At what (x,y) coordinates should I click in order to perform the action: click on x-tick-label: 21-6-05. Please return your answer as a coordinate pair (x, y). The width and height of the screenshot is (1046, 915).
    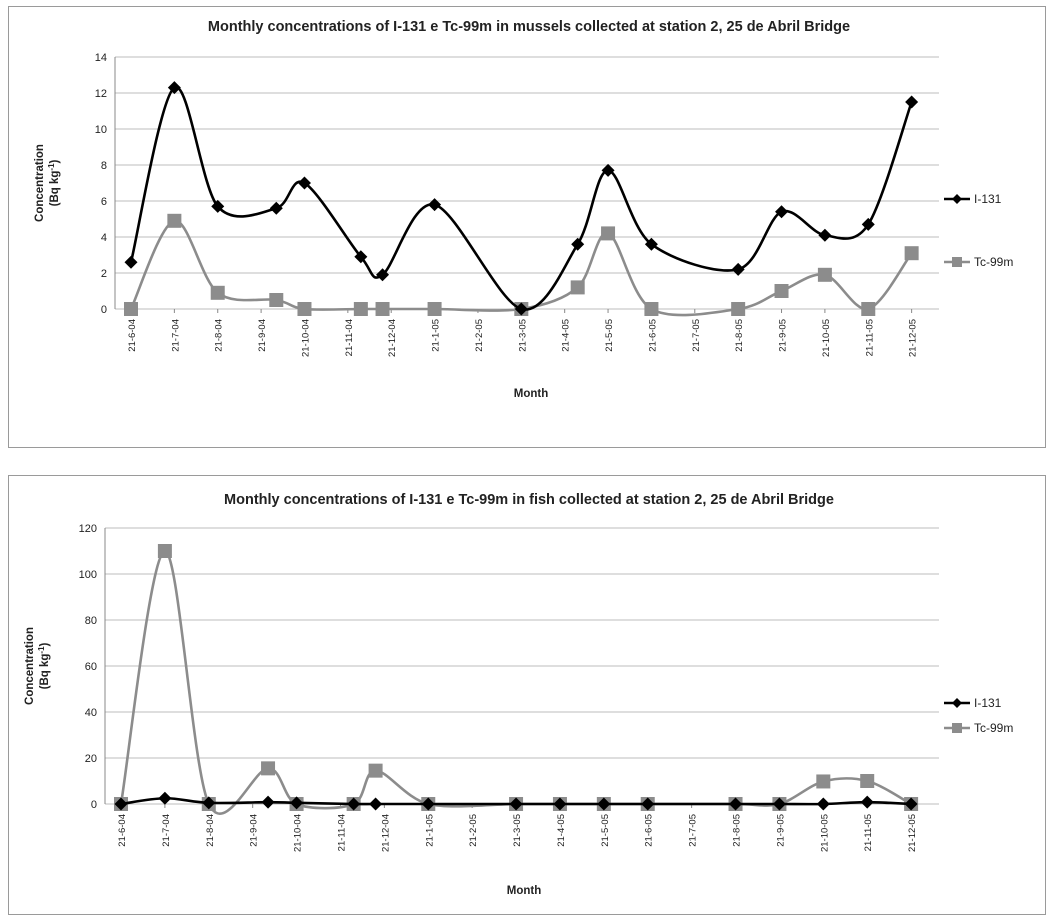
    Looking at the image, I should click on (649, 830).